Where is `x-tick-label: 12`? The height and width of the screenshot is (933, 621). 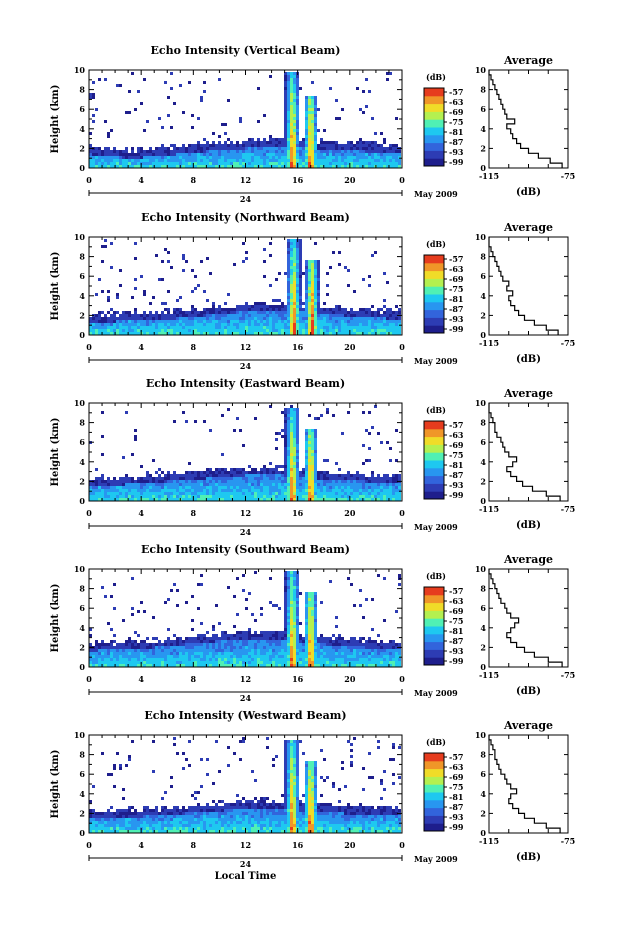 x-tick-label: 12 is located at coordinates (245, 347).